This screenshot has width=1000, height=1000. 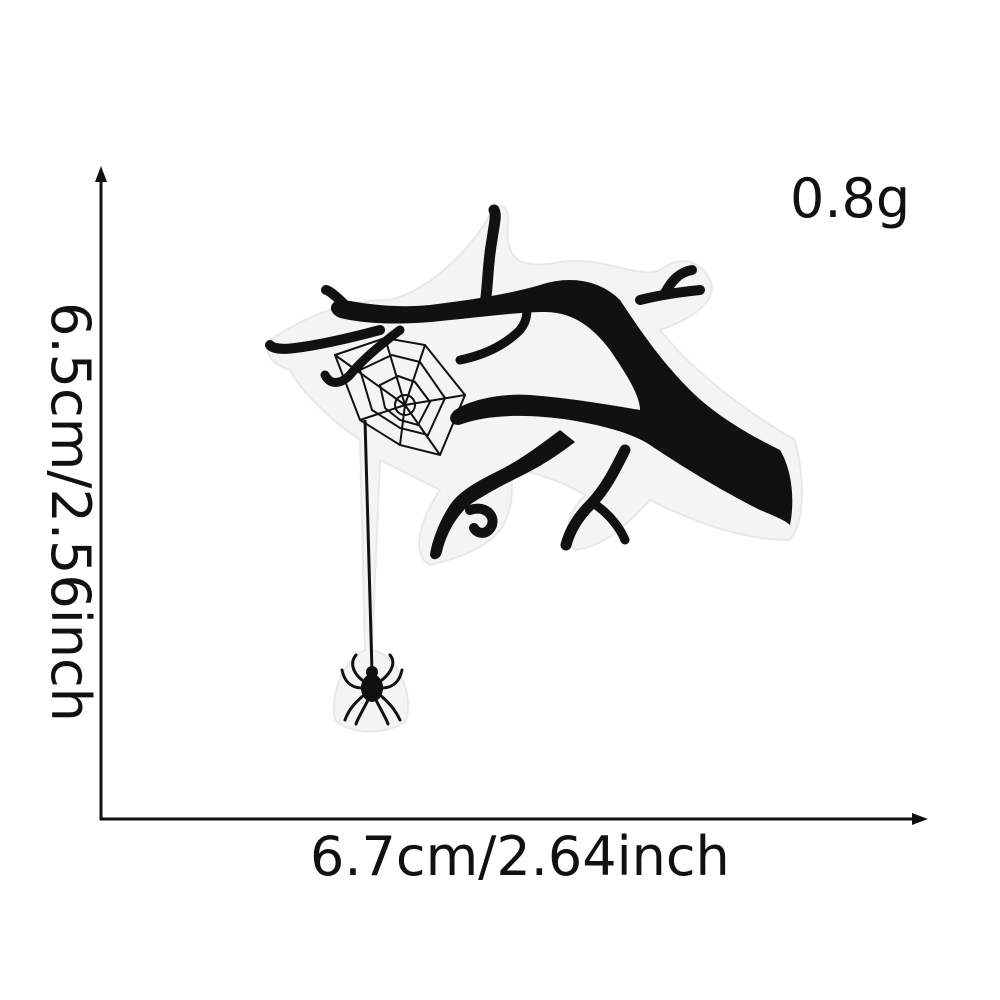 I want to click on spider-icon, so click(x=372, y=572).